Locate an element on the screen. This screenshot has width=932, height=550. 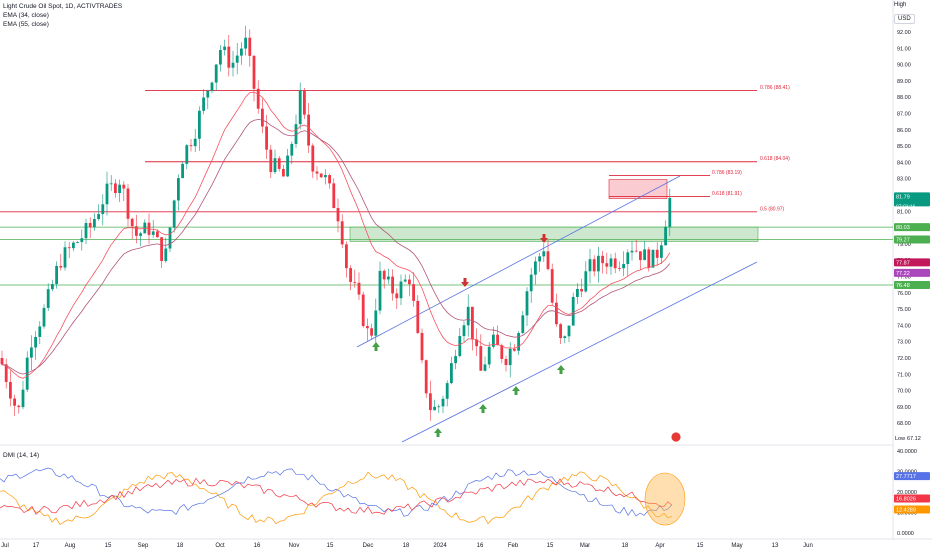
price-tick-label: 73.00 is located at coordinates (904, 343).